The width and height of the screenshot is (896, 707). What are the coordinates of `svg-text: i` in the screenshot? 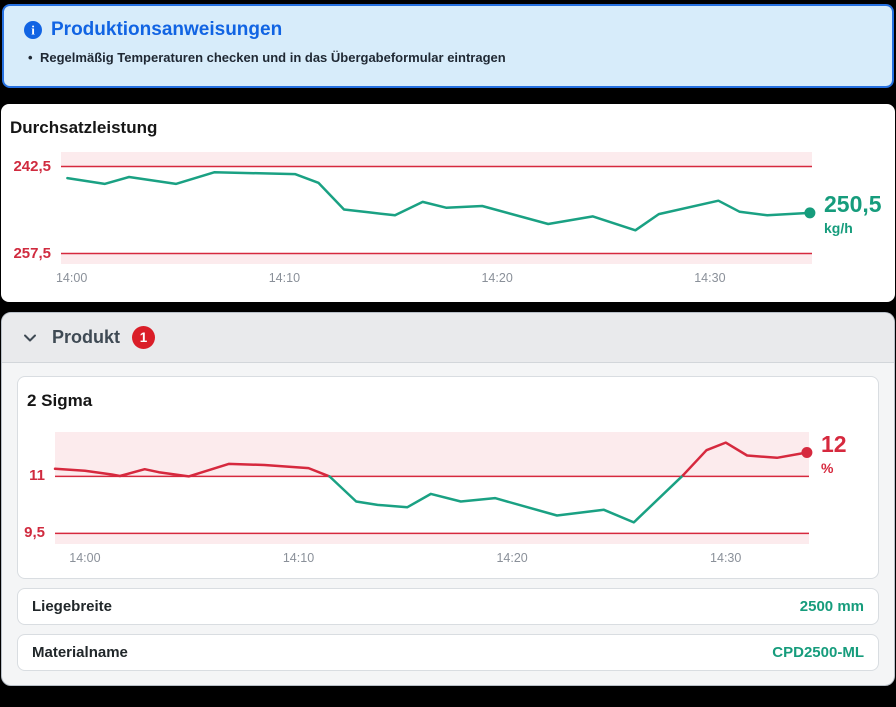 It's located at (33, 30).